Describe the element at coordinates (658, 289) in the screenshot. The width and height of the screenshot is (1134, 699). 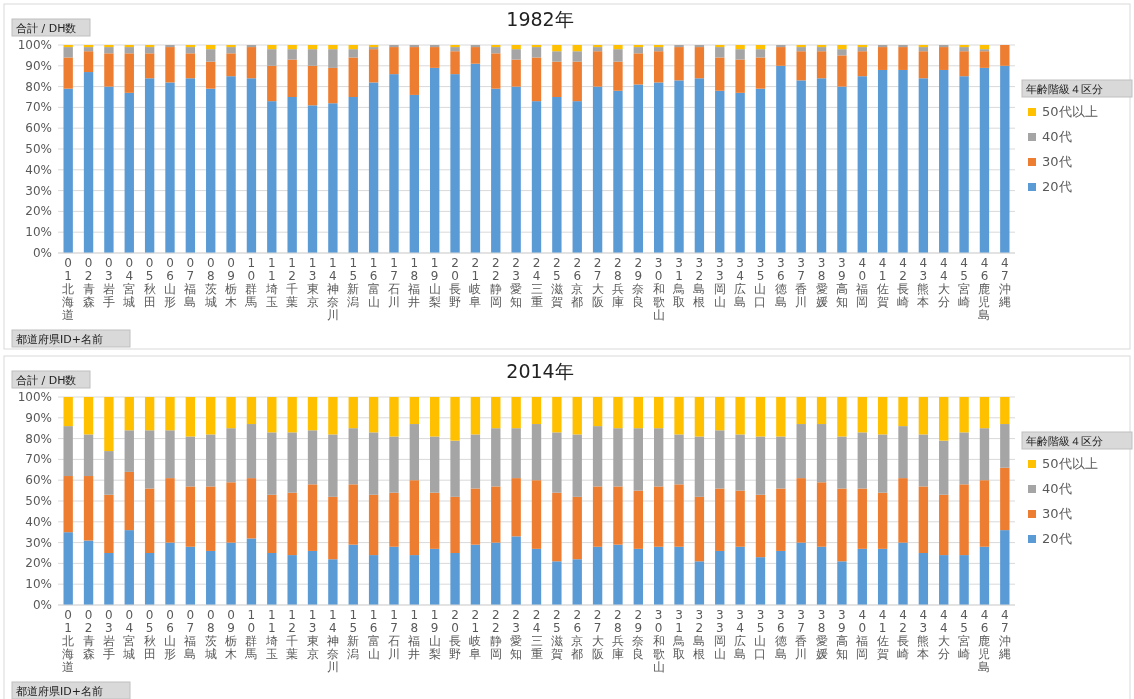
I see `x-tick-label: 30和歌山` at that location.